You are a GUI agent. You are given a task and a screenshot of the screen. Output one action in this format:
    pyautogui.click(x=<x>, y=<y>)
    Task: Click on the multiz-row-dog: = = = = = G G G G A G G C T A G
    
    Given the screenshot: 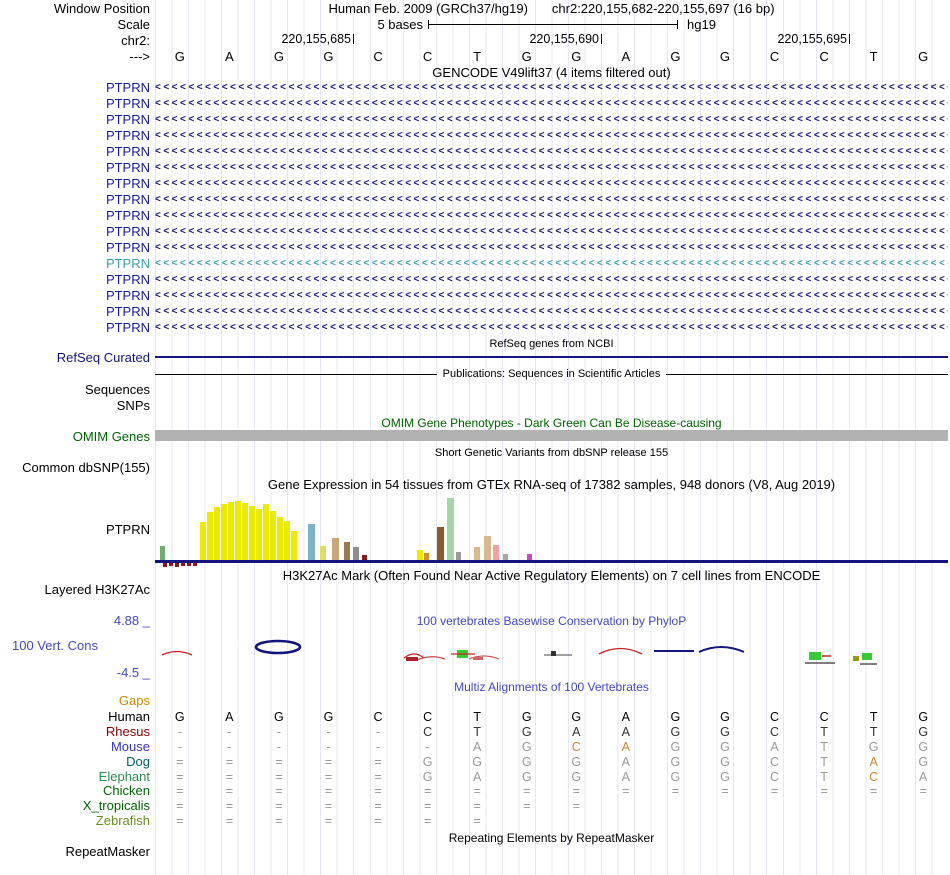 What is the action you would take?
    pyautogui.click(x=551, y=762)
    